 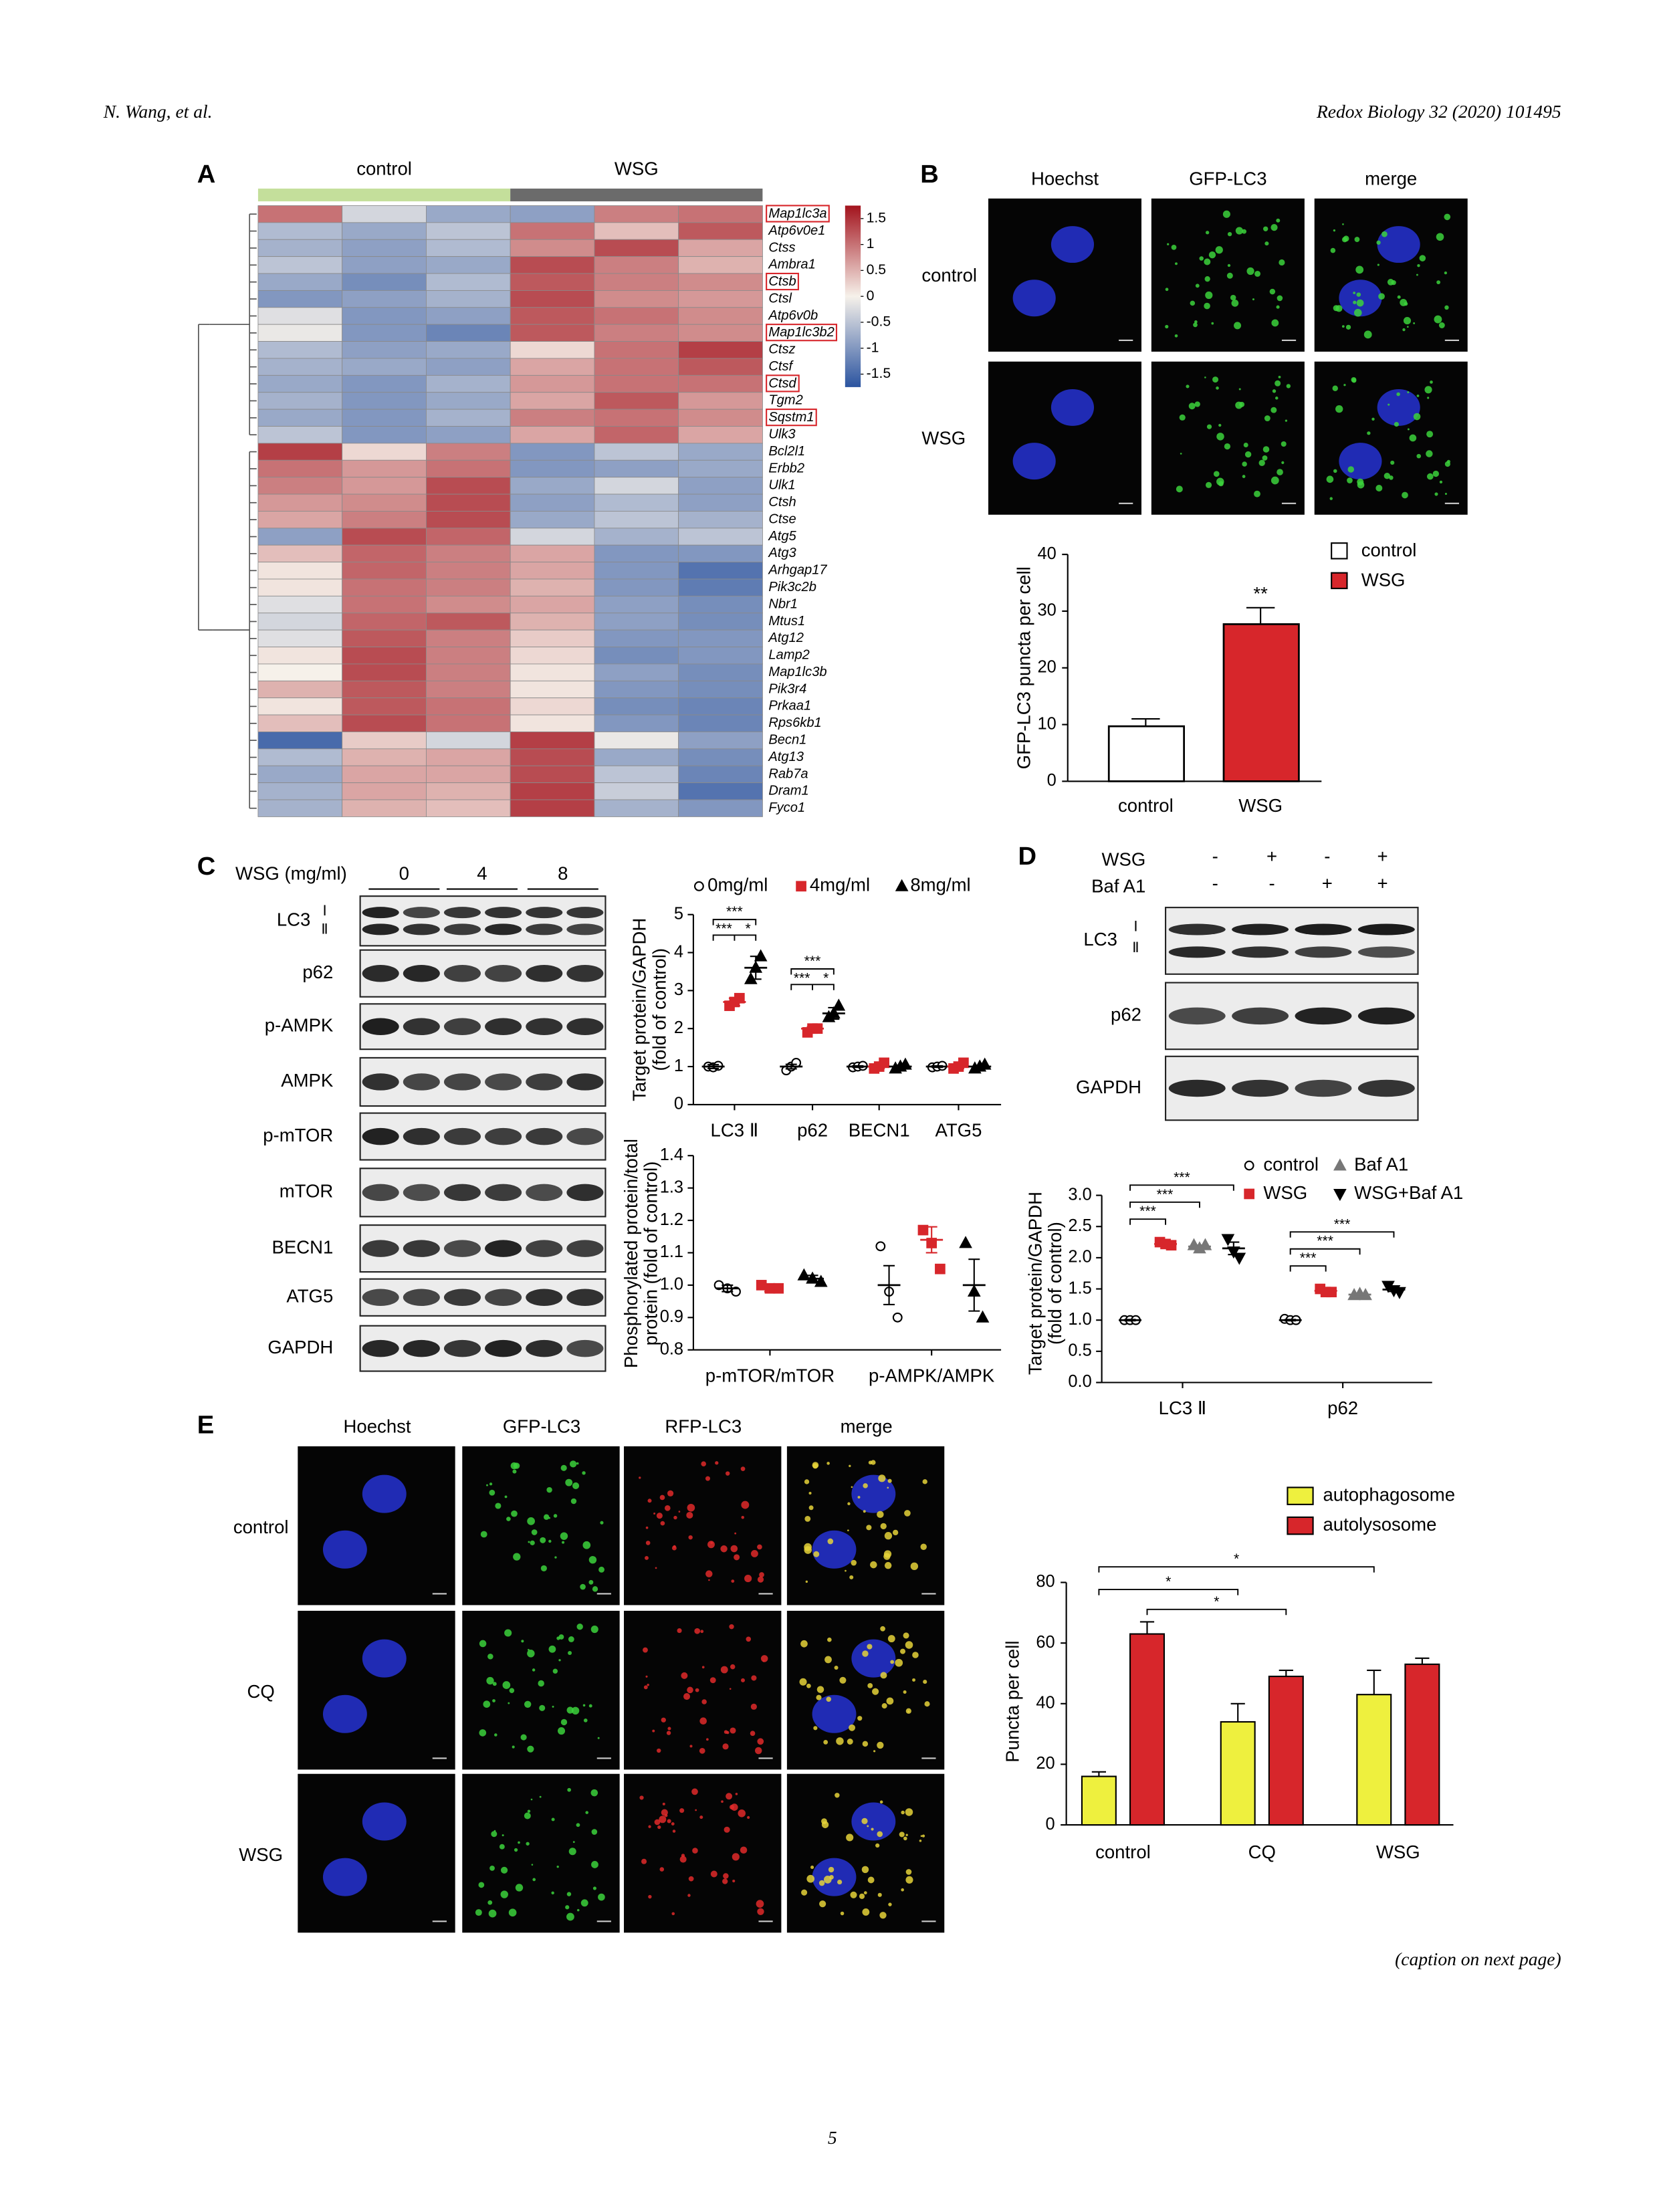 What do you see at coordinates (482, 873) in the screenshot?
I see `dose-label: 4` at bounding box center [482, 873].